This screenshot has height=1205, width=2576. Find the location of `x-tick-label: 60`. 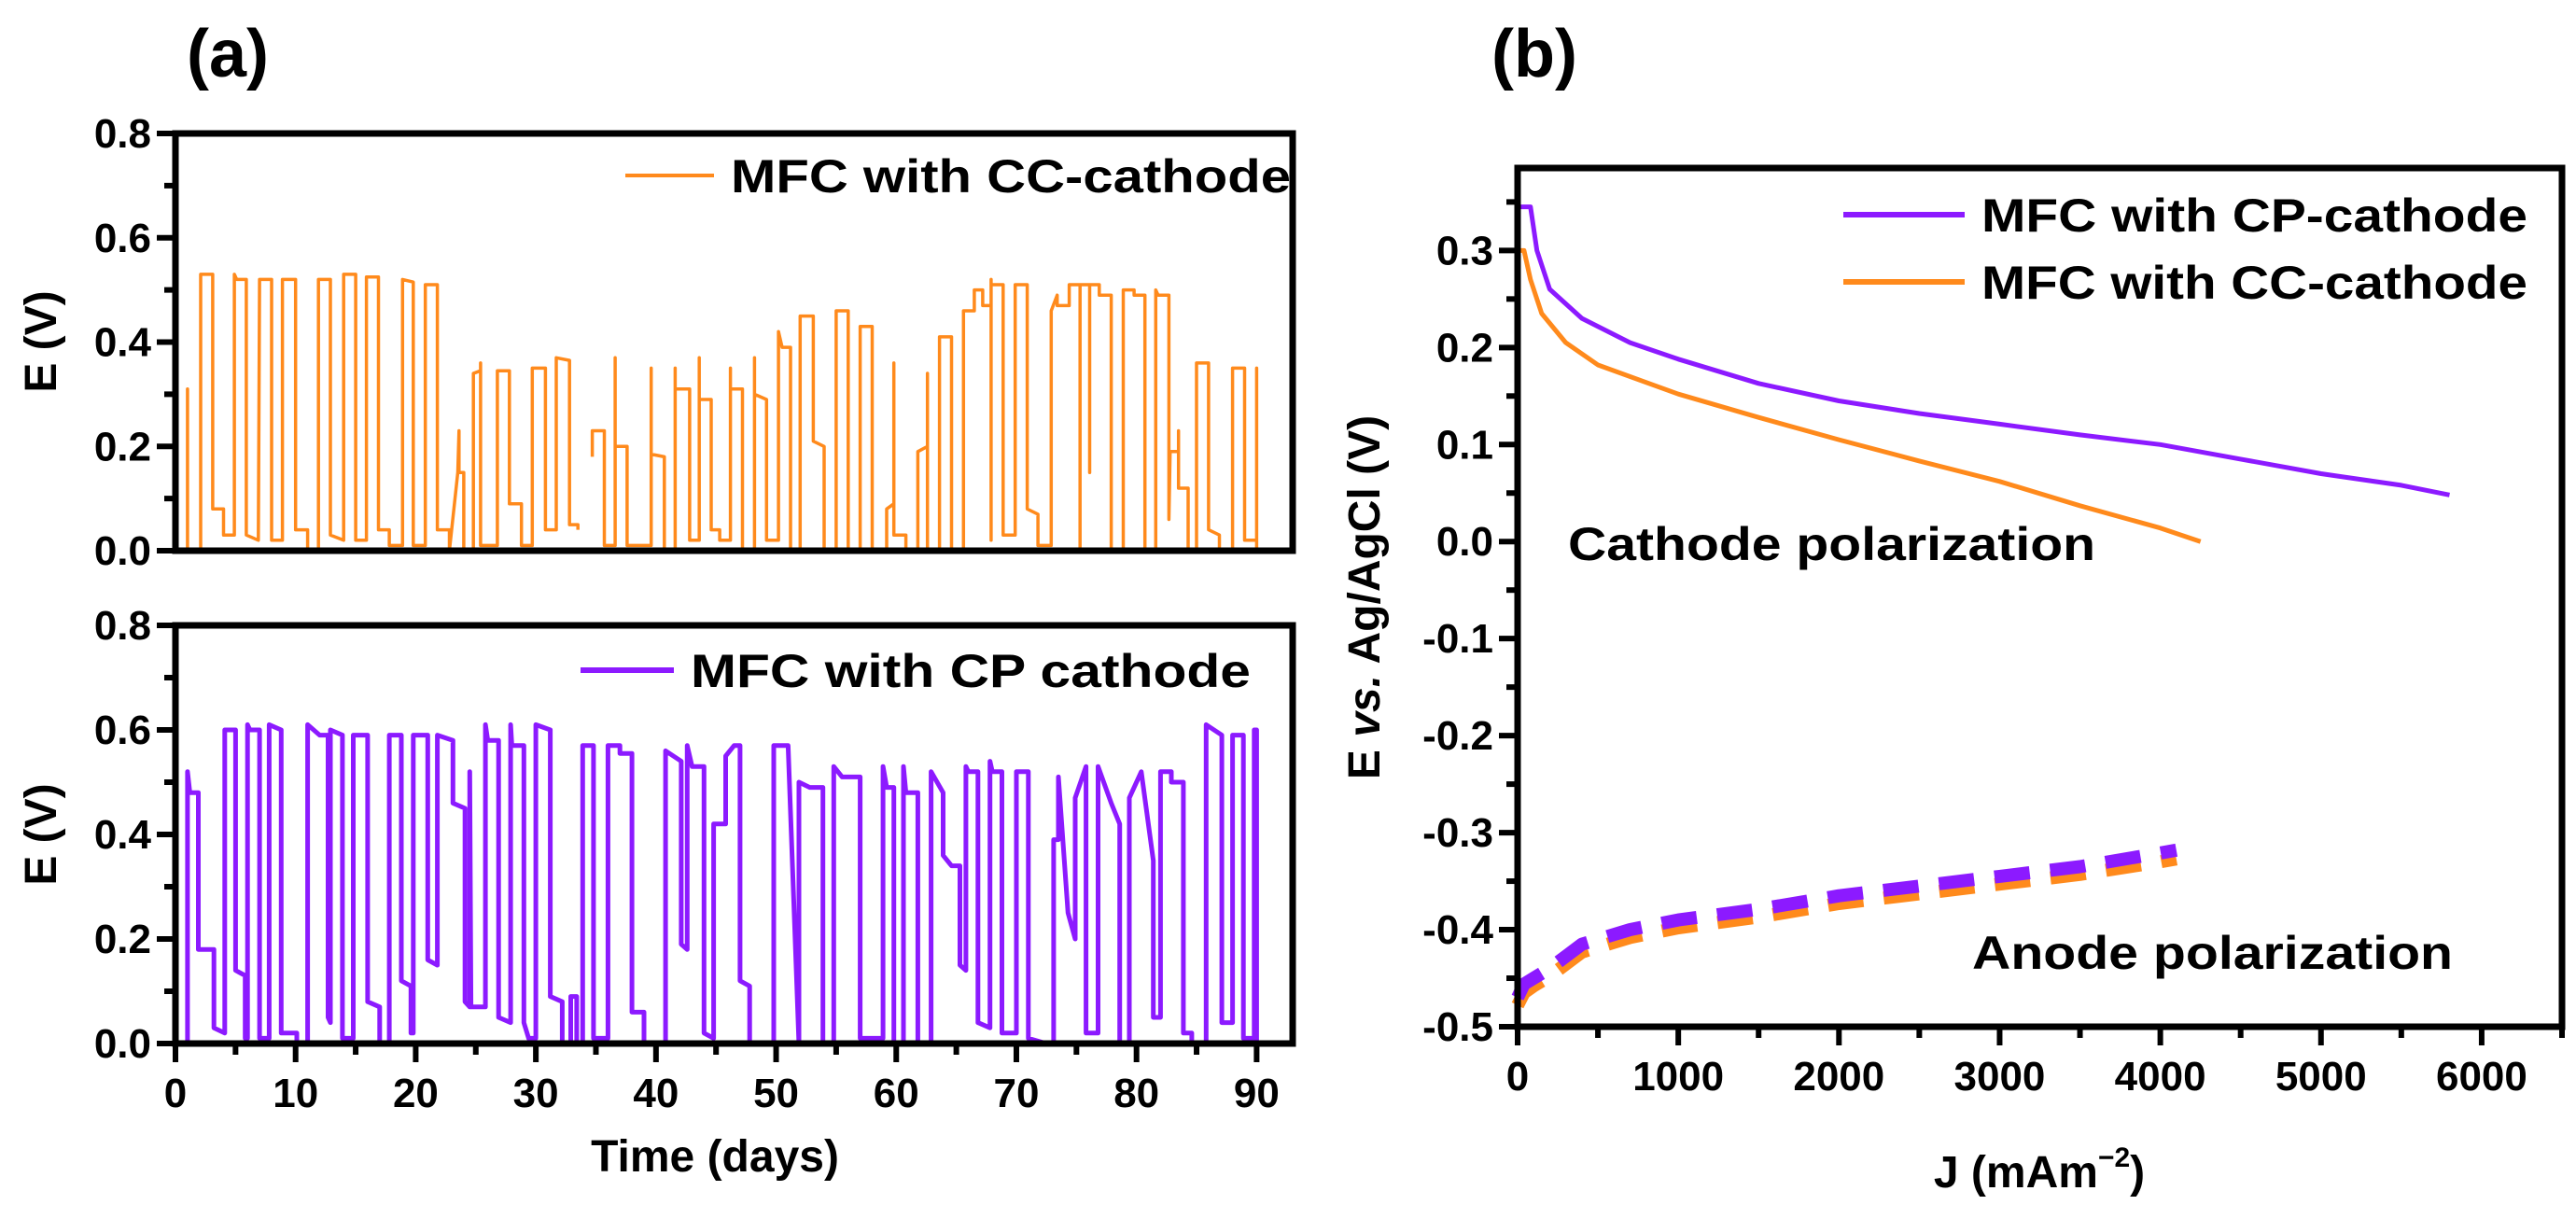

x-tick-label: 60 is located at coordinates (896, 1093).